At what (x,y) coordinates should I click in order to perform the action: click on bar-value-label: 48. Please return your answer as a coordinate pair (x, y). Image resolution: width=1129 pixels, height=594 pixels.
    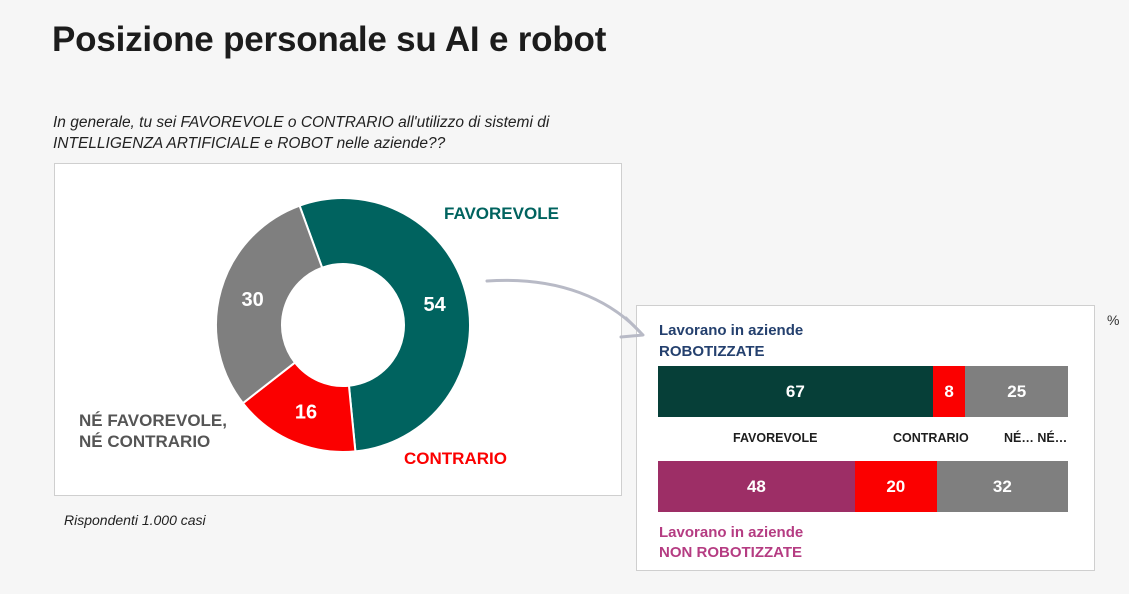
    Looking at the image, I should click on (756, 486).